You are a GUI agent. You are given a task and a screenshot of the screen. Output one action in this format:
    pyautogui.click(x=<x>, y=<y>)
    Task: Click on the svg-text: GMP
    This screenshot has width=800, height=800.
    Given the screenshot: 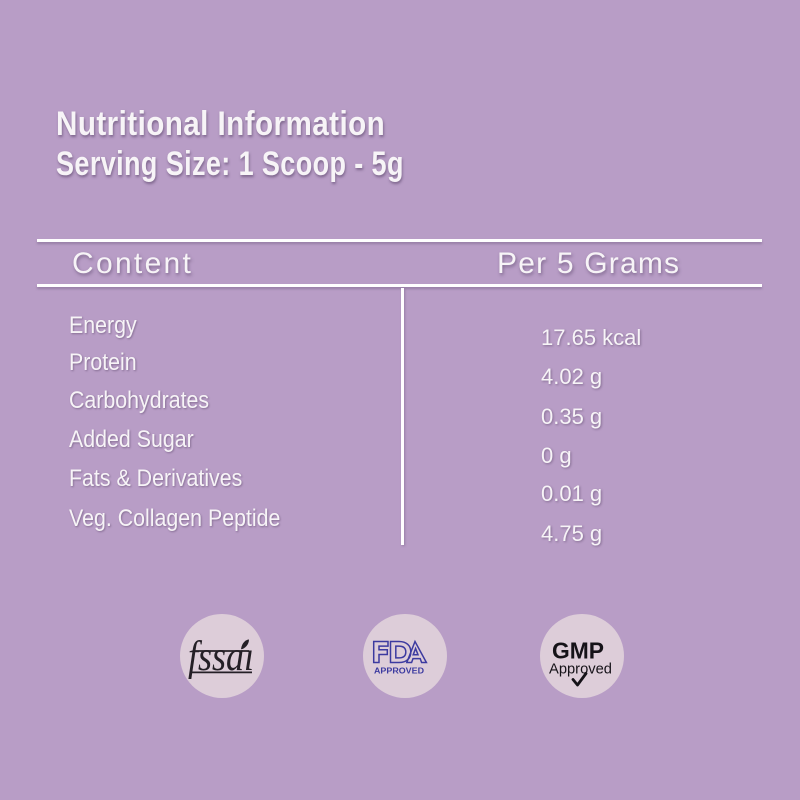 What is the action you would take?
    pyautogui.click(x=578, y=651)
    